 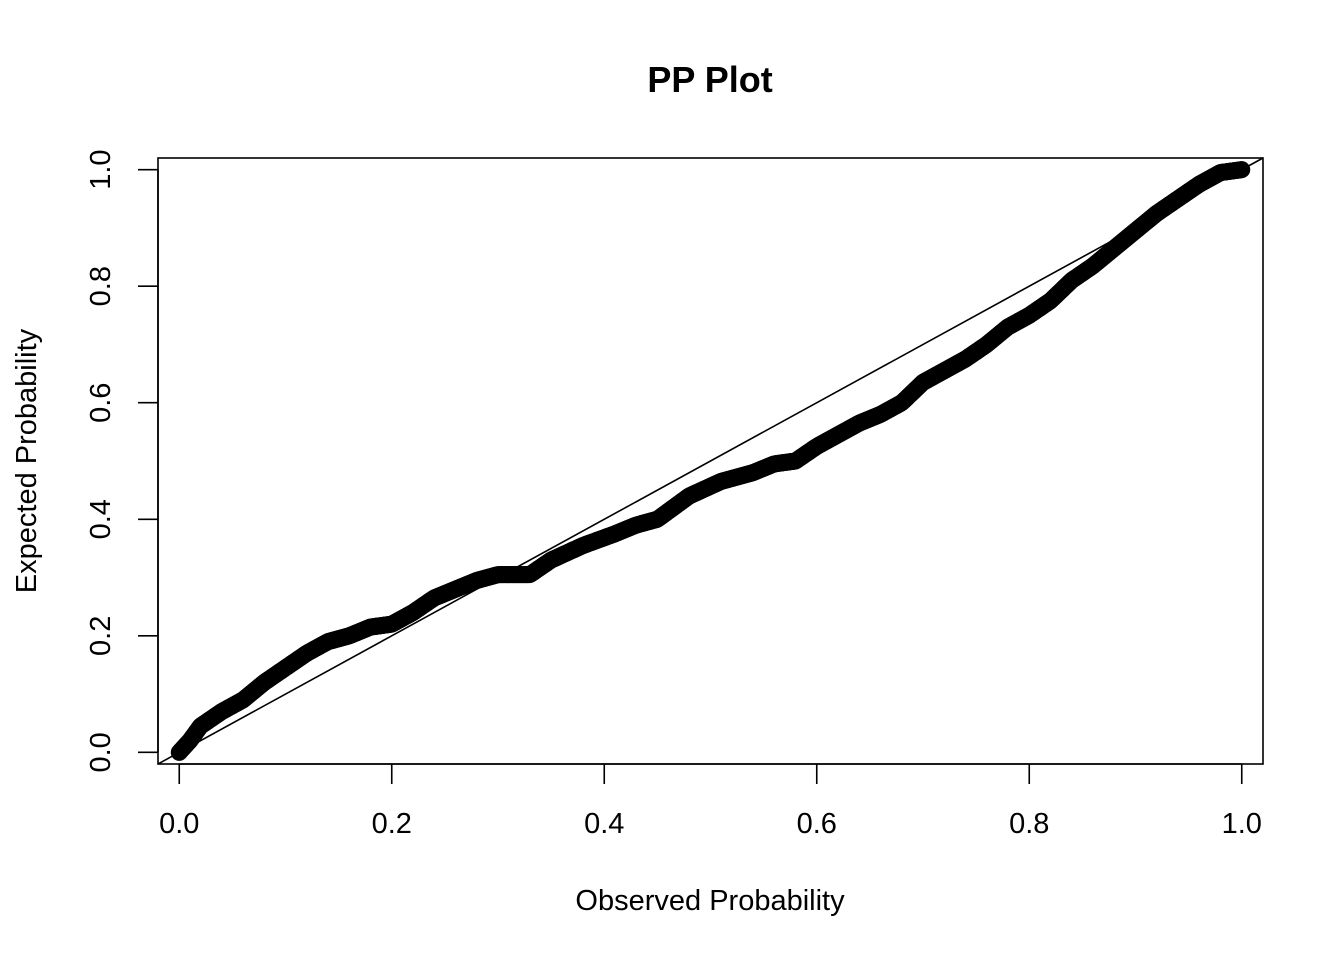 What do you see at coordinates (179, 824) in the screenshot?
I see `x-tick-label: 0.0` at bounding box center [179, 824].